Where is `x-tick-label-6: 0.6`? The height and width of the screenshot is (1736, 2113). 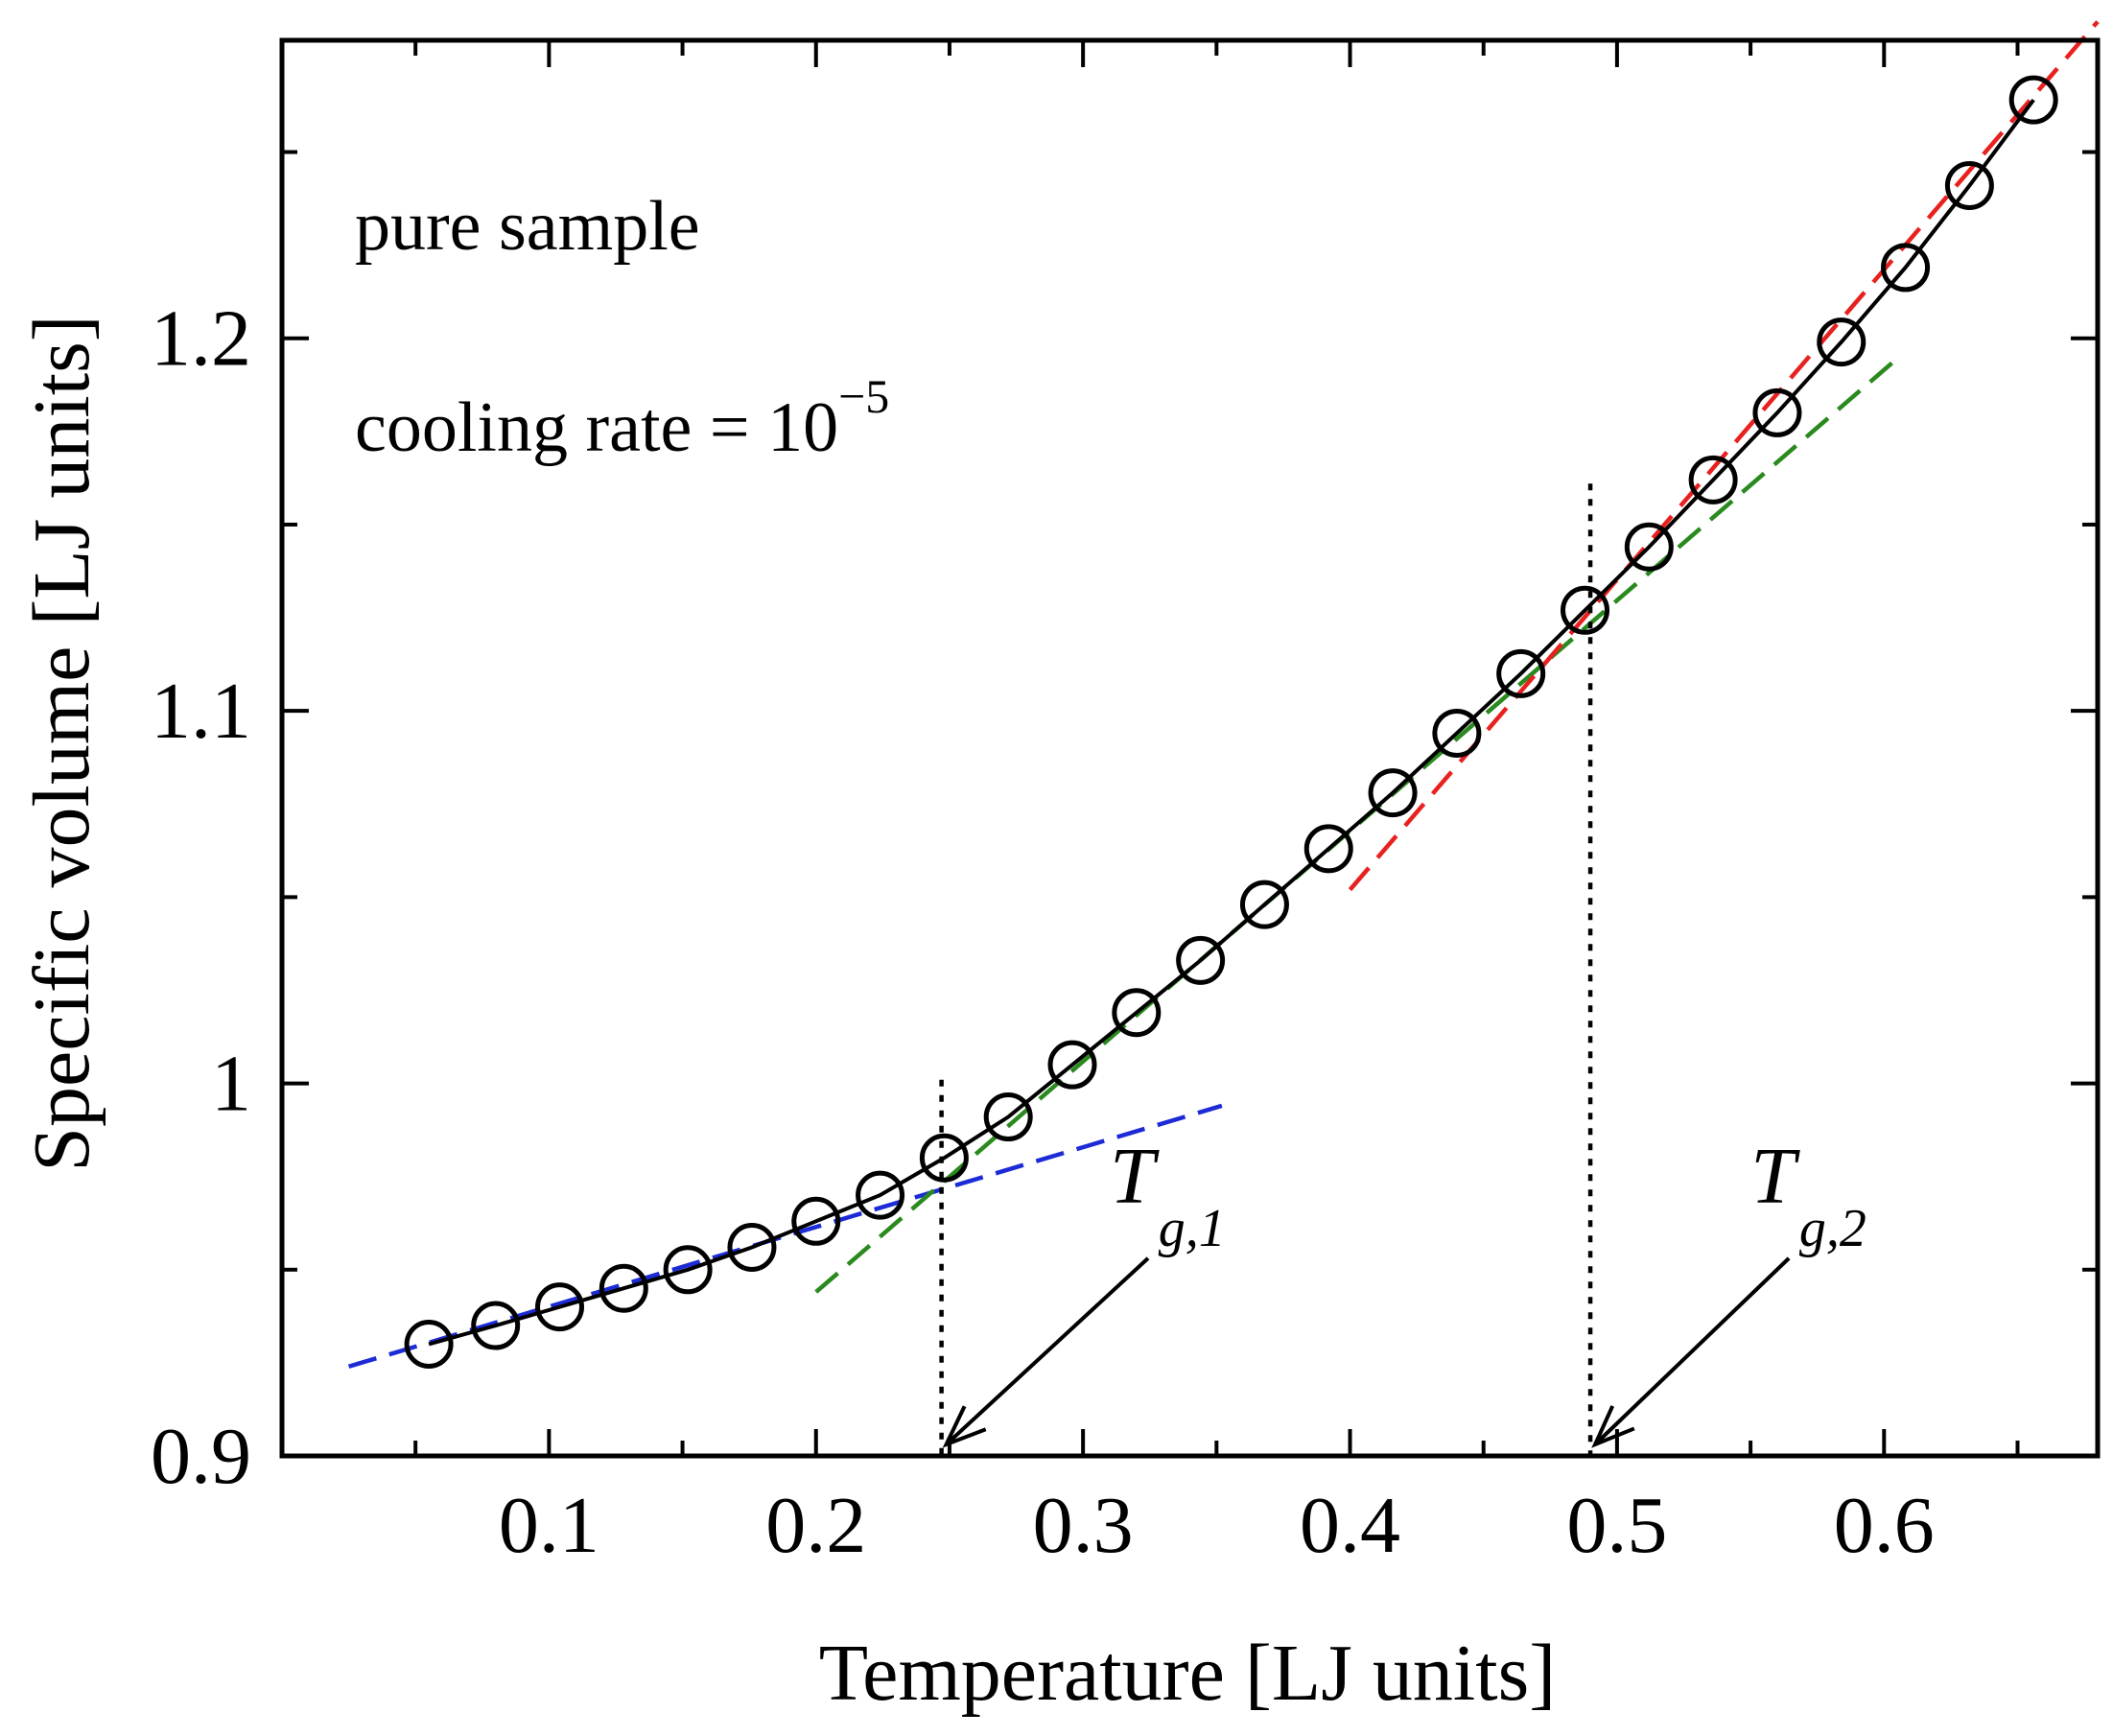
x-tick-label-6: 0.6 is located at coordinates (1884, 1525).